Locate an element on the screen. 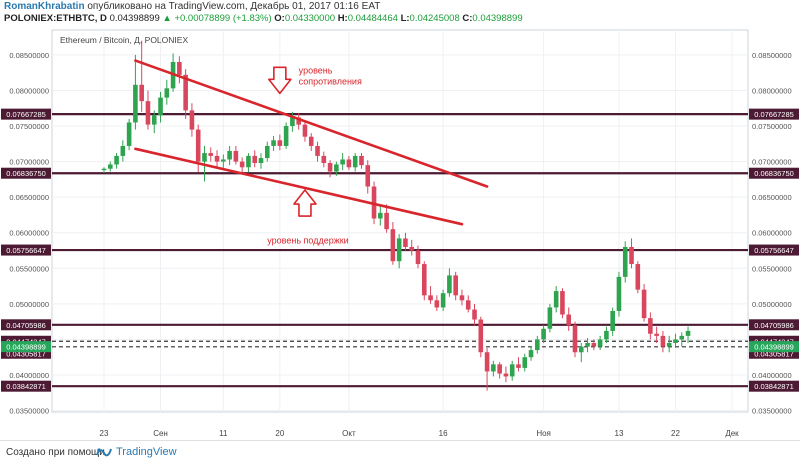  tradingview-logo-icon is located at coordinates (104, 452).